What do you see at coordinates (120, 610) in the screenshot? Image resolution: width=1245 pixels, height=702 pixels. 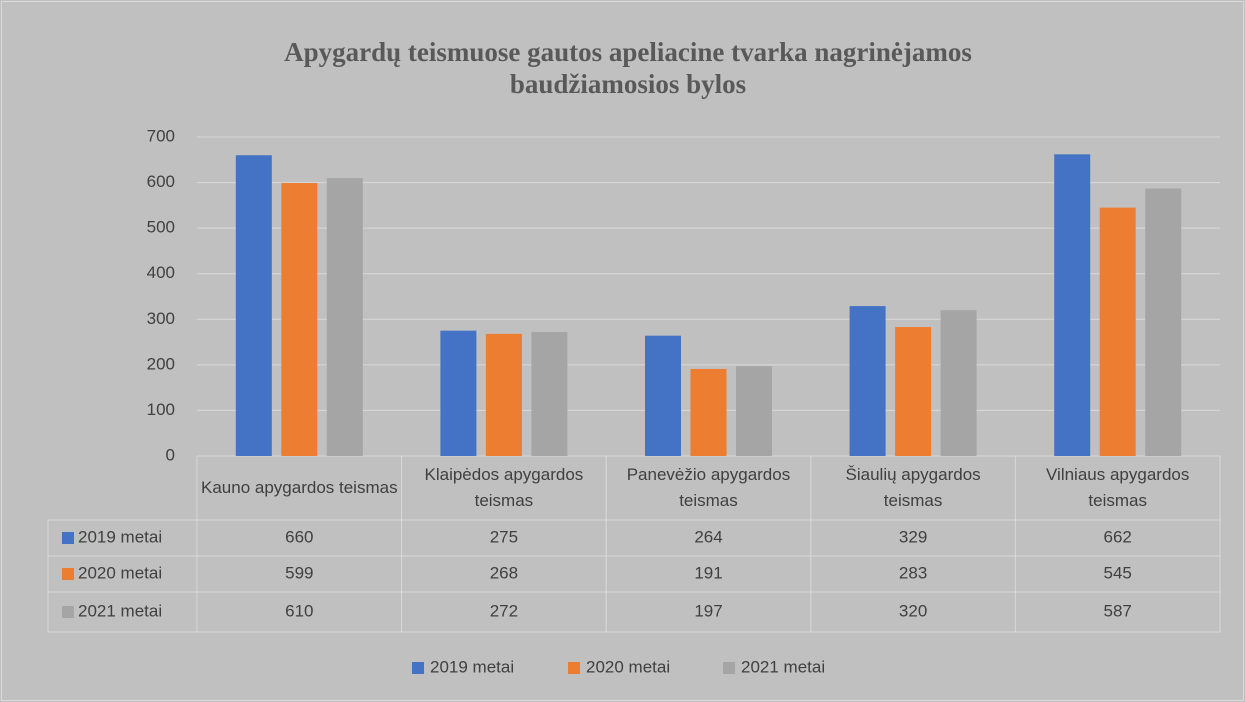 I see `table-row-label: 2021 metai` at bounding box center [120, 610].